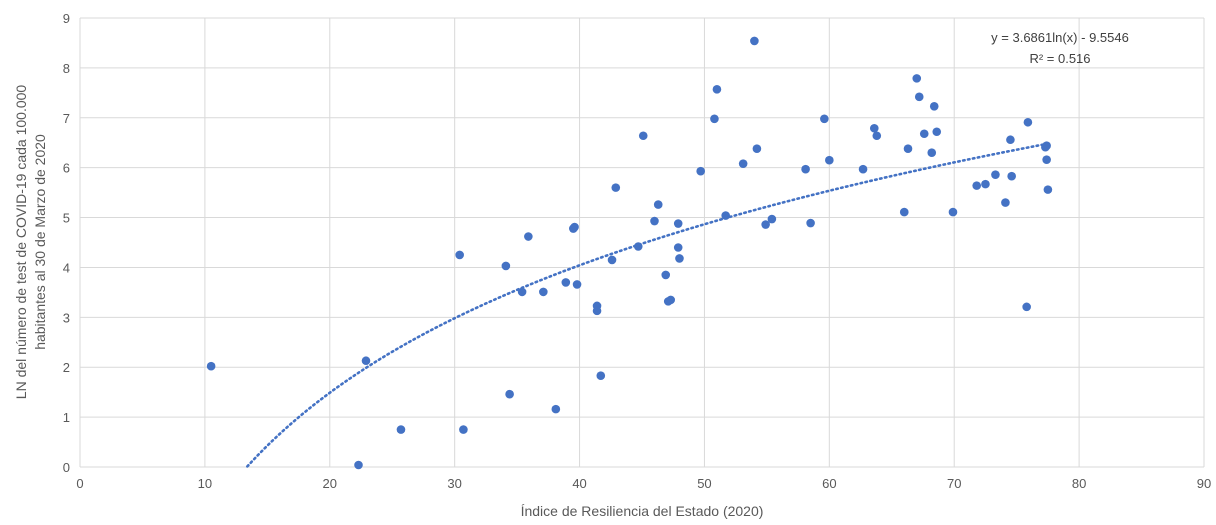  I want to click on y-axis-title-line-2: habitantes al 30 de Marzo de 2020, so click(40, 242).